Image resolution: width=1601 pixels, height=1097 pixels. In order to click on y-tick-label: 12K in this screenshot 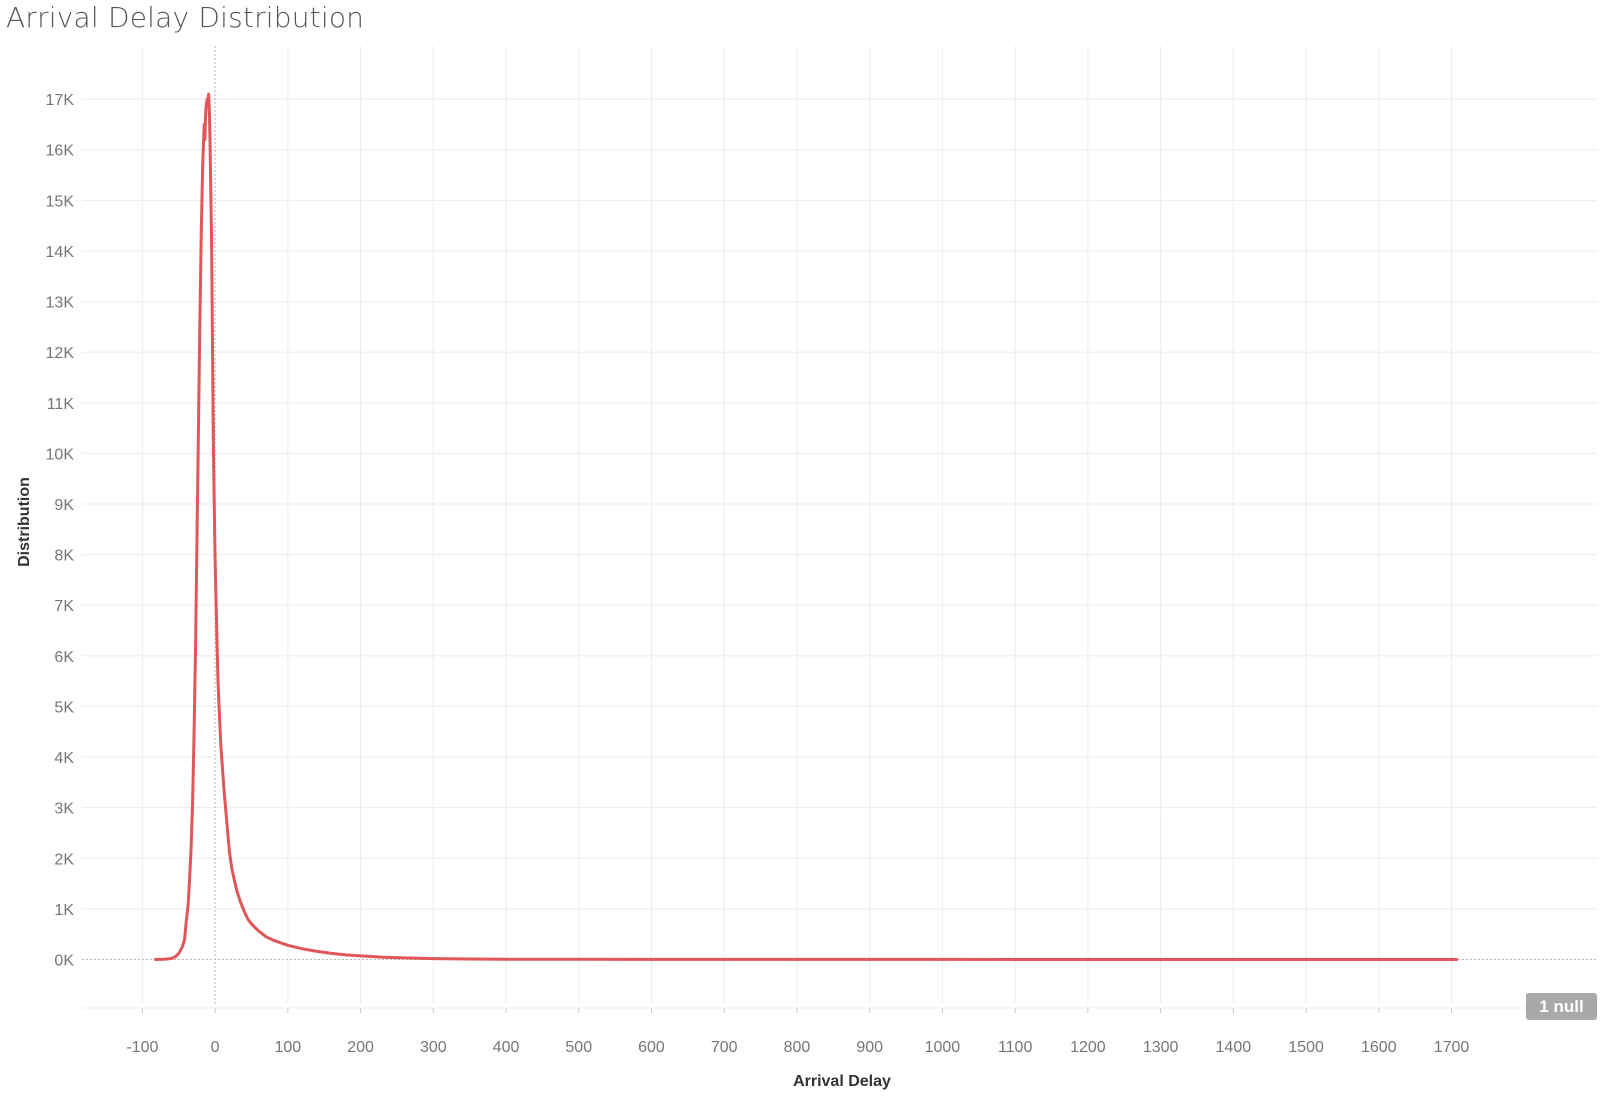, I will do `click(60, 353)`.